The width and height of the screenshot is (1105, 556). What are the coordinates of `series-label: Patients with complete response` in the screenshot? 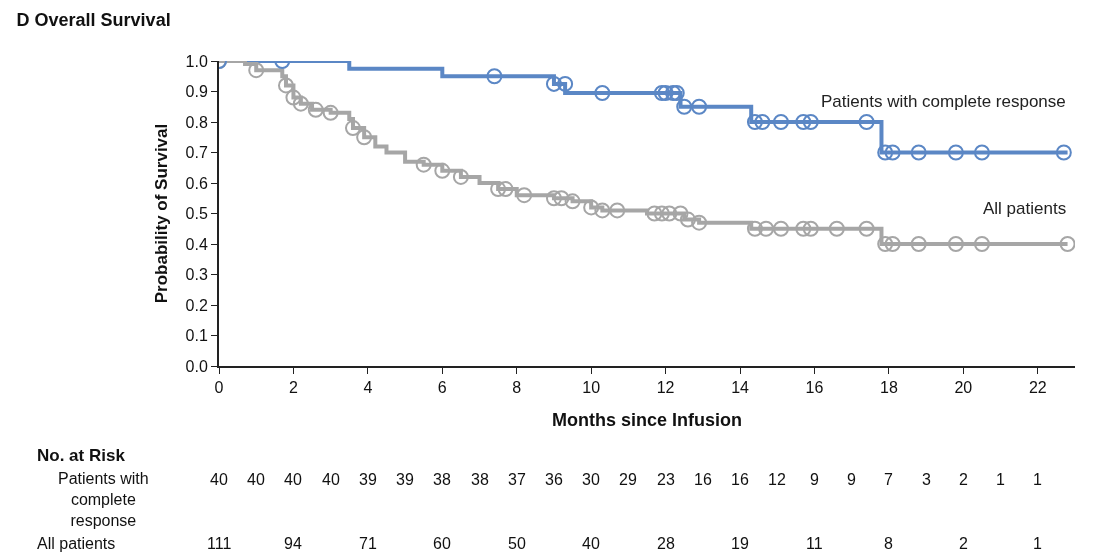 It's located at (943, 101).